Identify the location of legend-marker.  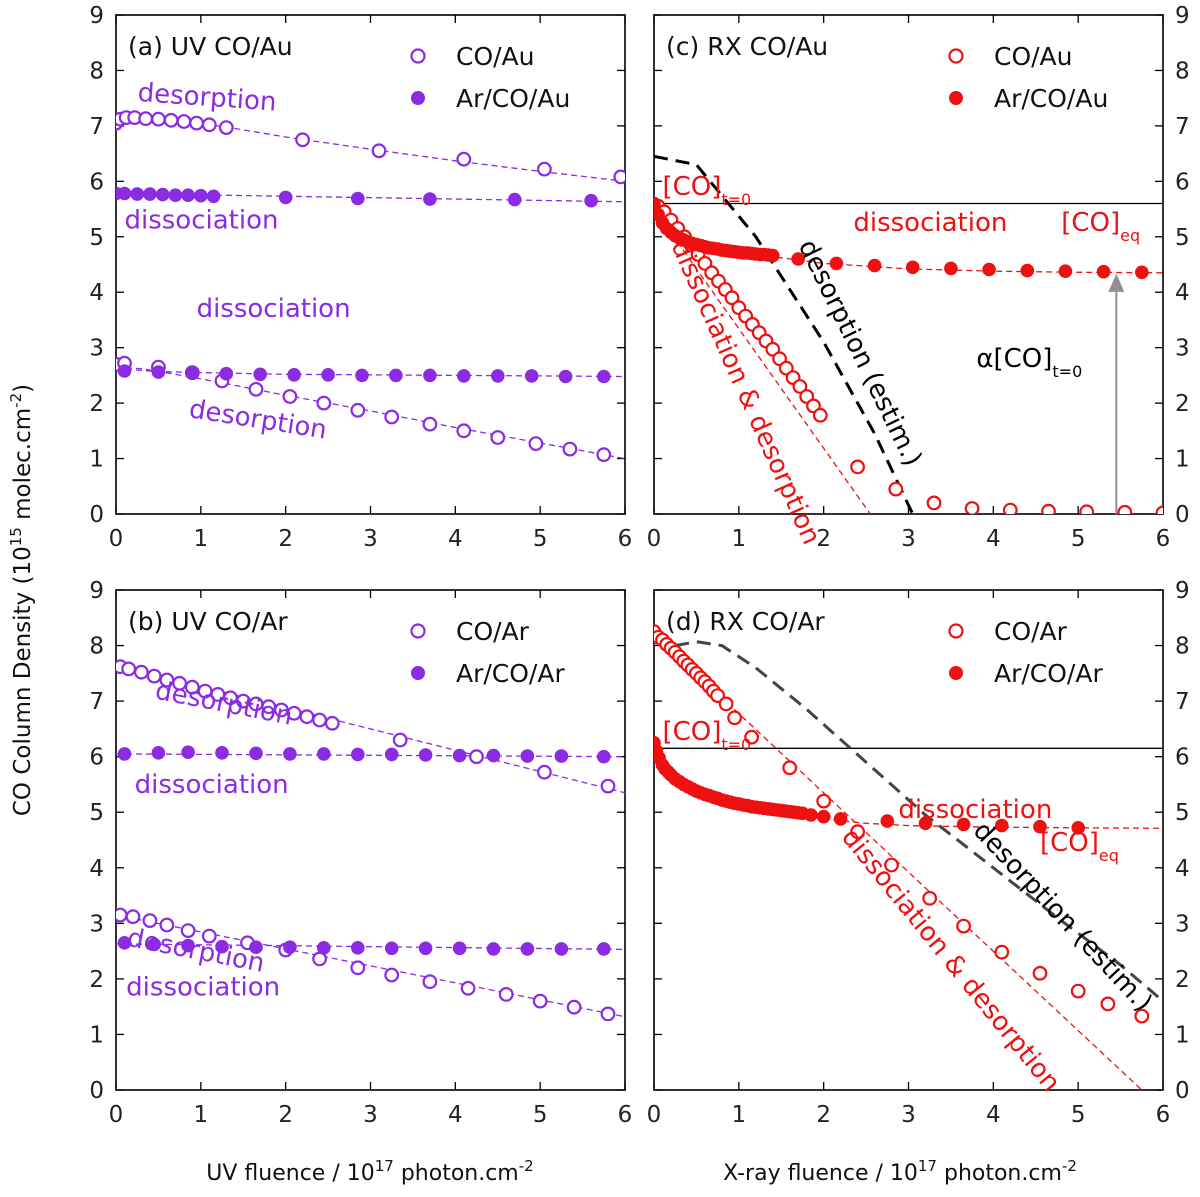
(956, 631).